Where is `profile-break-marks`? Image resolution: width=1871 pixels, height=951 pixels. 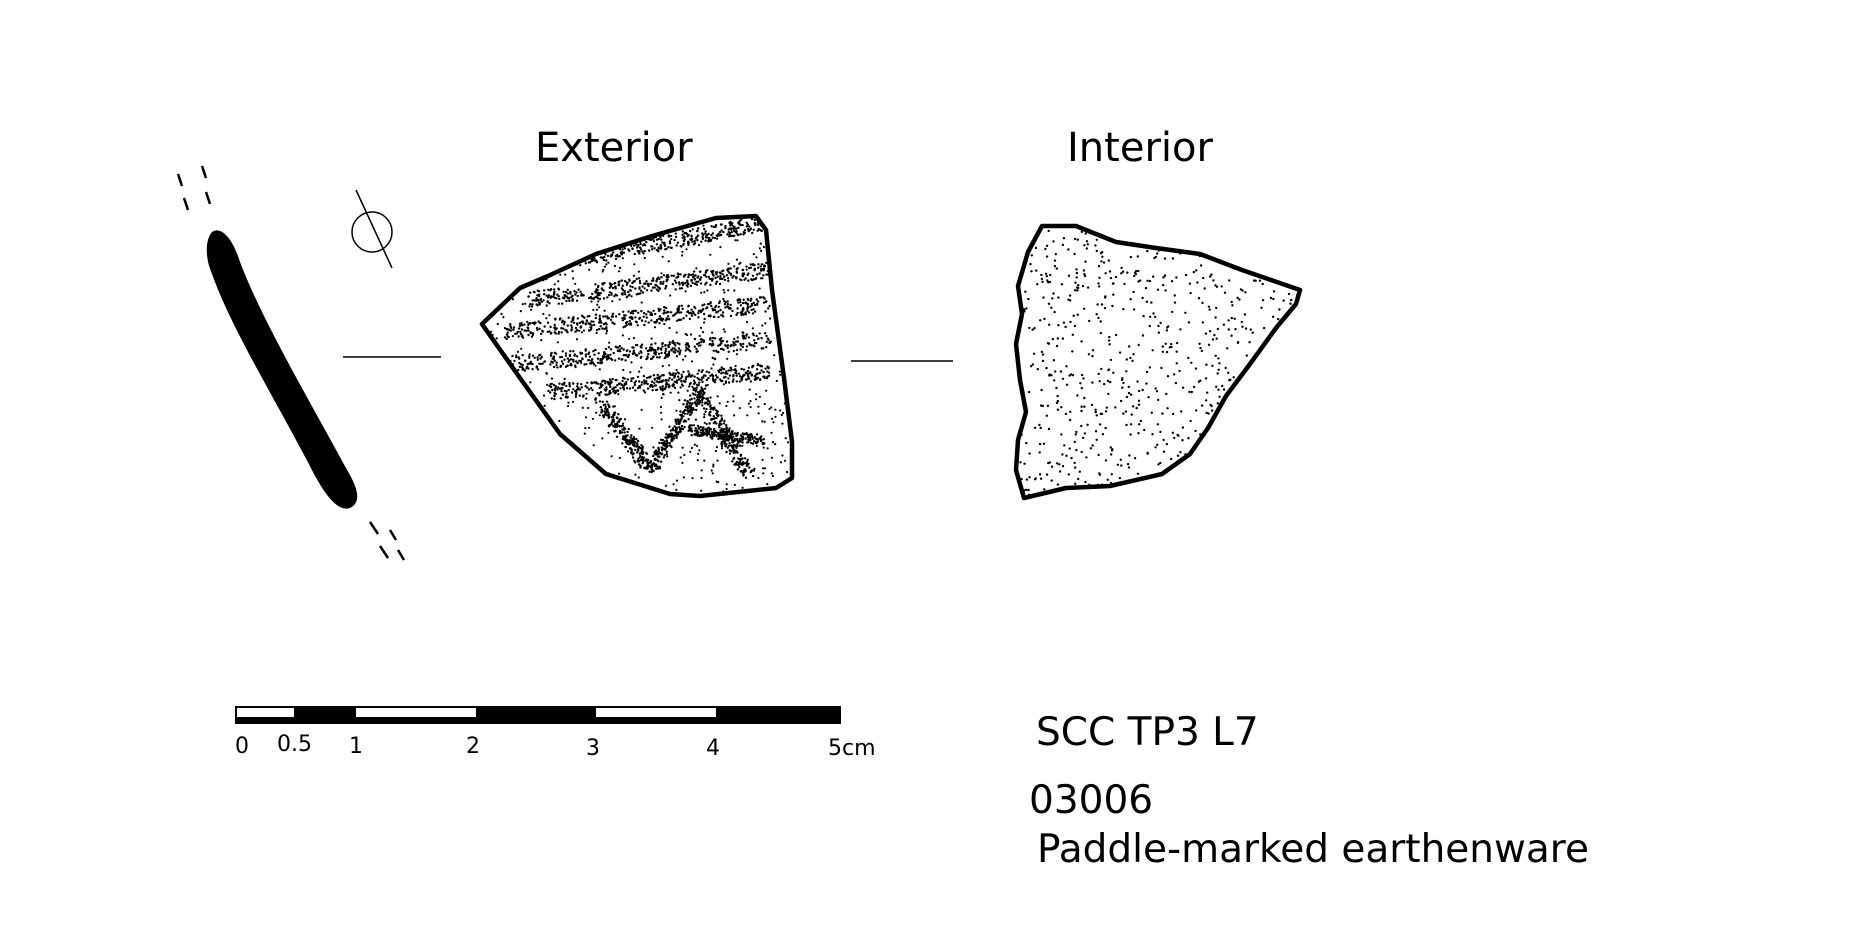 profile-break-marks is located at coordinates (291, 363).